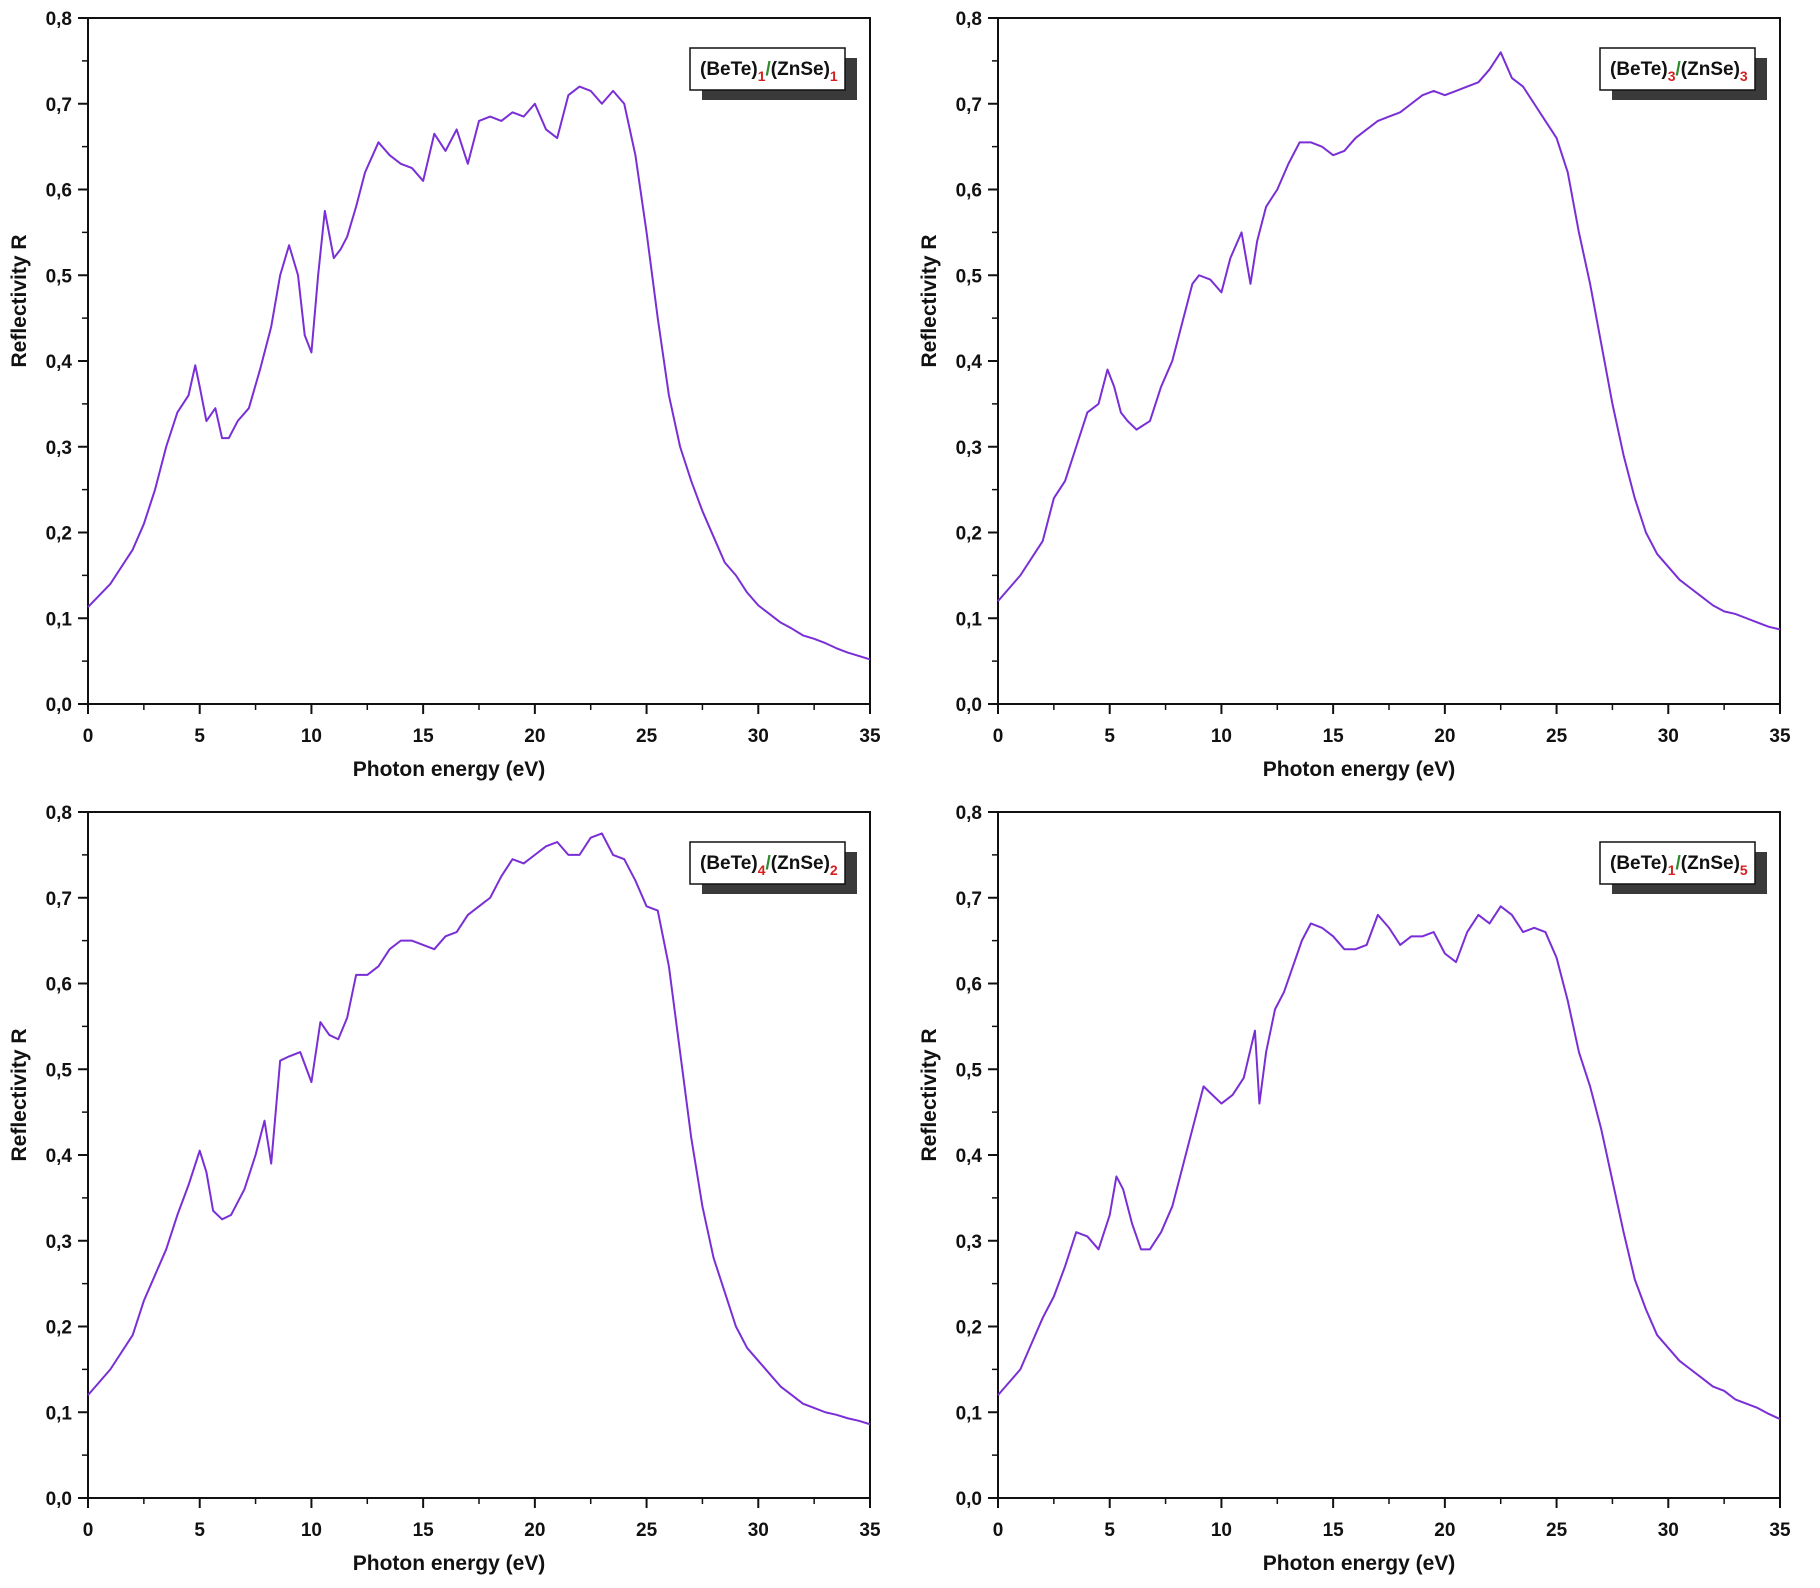 This screenshot has height=1588, width=1820. Describe the element at coordinates (1744, 870) in the screenshot. I see `legend-part: 5` at that location.